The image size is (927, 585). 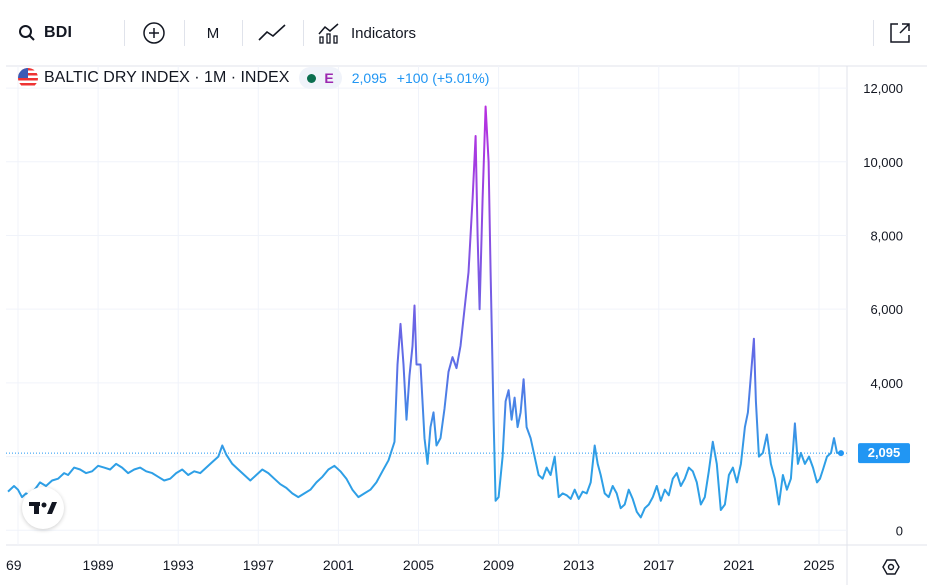 I want to click on fullscreen-button, so click(x=900, y=33).